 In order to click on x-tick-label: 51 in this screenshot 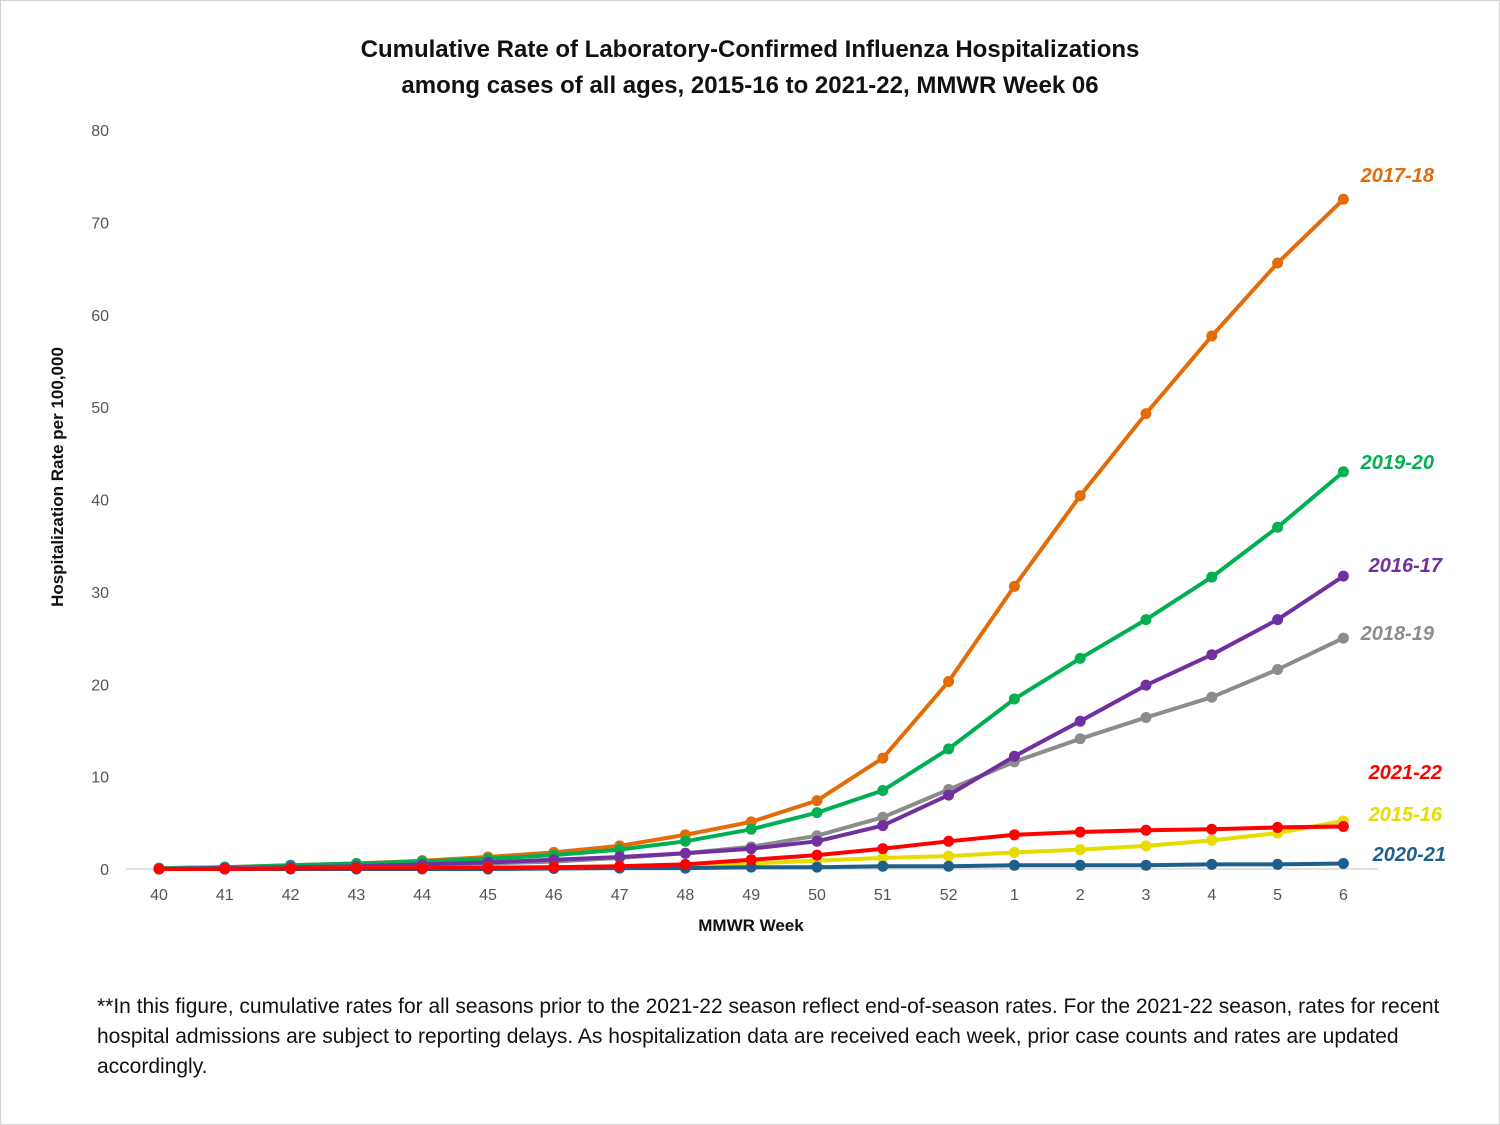, I will do `click(883, 895)`.